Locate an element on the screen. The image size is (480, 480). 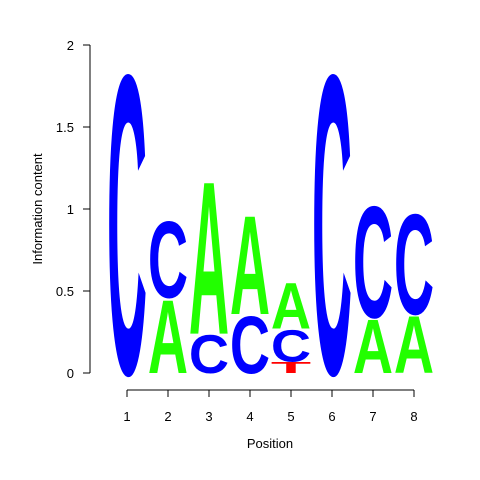
x-tick-label: 2 is located at coordinates (167, 416).